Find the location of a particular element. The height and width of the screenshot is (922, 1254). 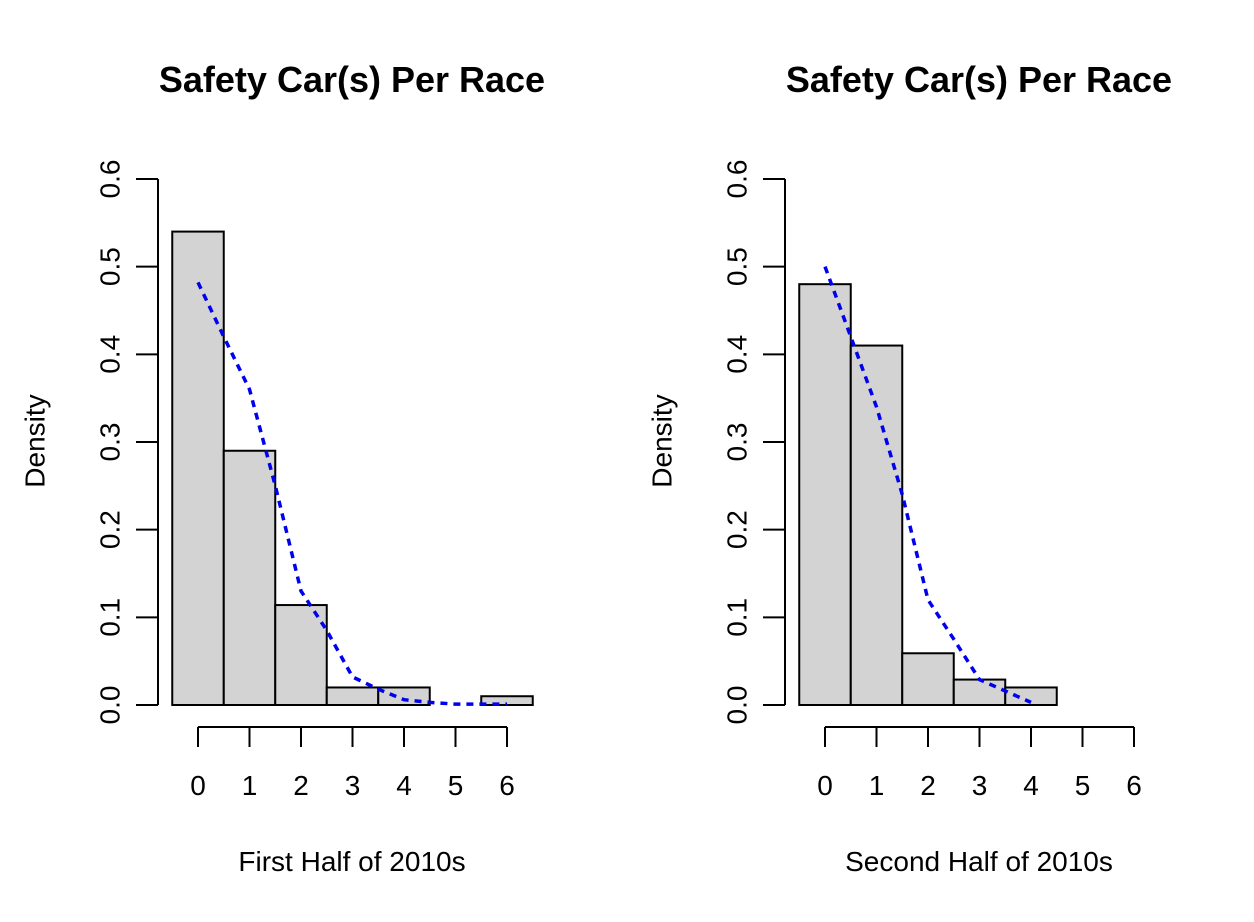

x-axis-label: Second Half of 2010s is located at coordinates (979, 861).